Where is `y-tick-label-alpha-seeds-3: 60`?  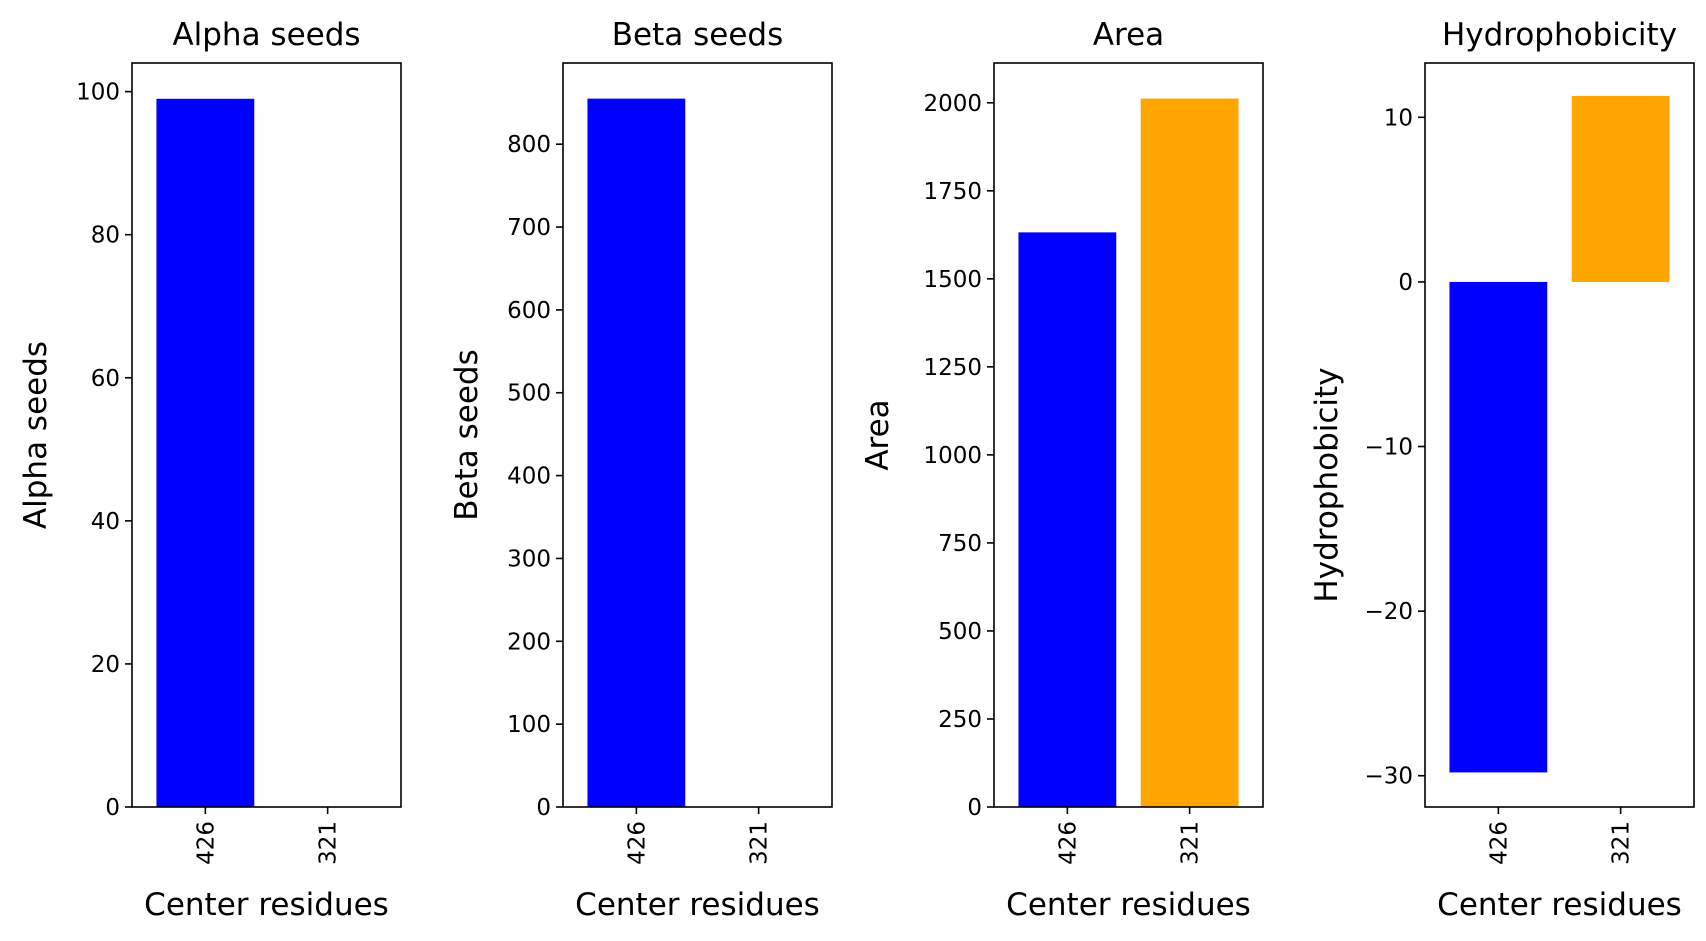 y-tick-label-alpha-seeds-3: 60 is located at coordinates (105, 379).